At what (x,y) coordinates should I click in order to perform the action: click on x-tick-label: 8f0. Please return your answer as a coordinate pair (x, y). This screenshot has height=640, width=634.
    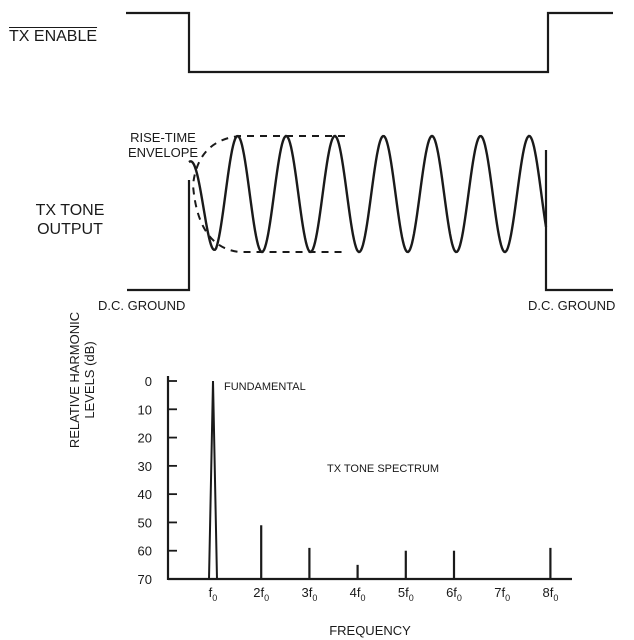
    Looking at the image, I should click on (550, 594).